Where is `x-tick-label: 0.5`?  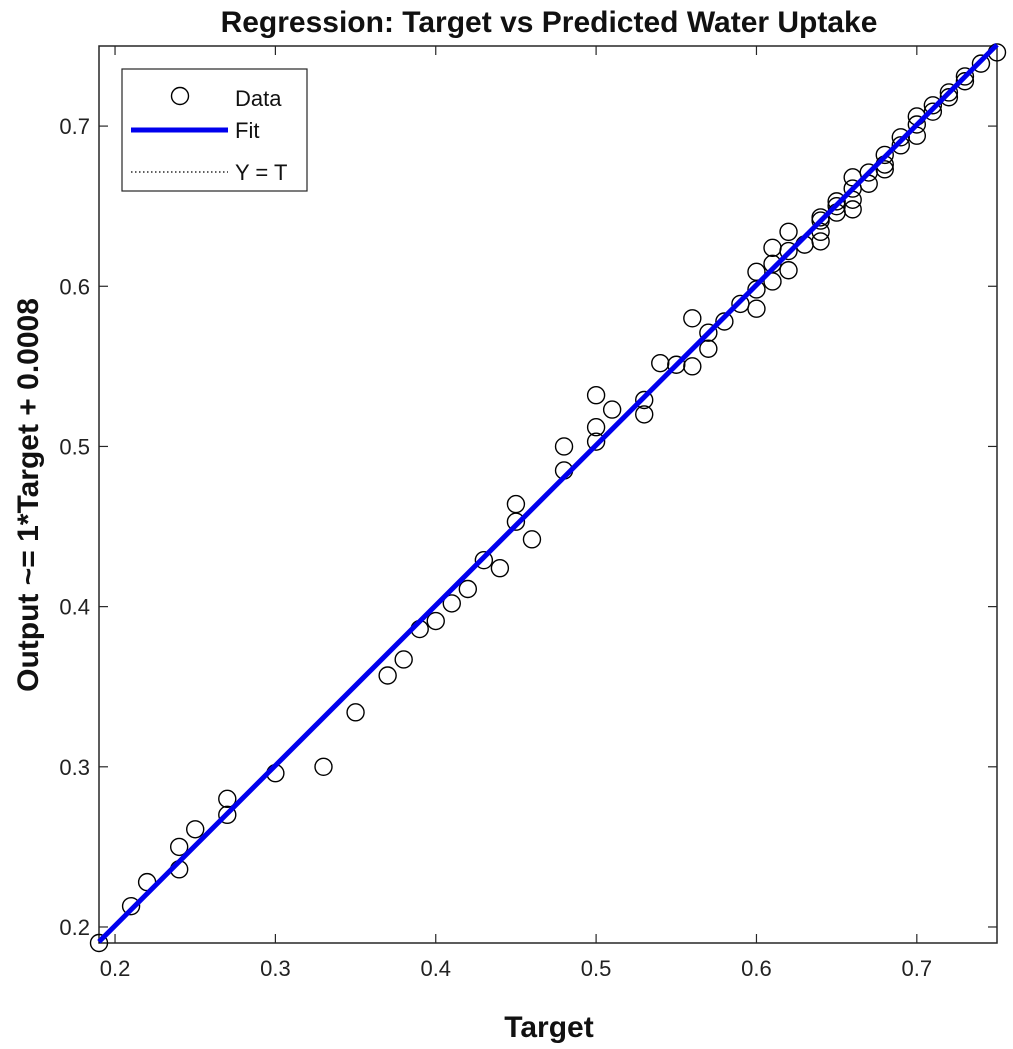
x-tick-label: 0.5 is located at coordinates (596, 968).